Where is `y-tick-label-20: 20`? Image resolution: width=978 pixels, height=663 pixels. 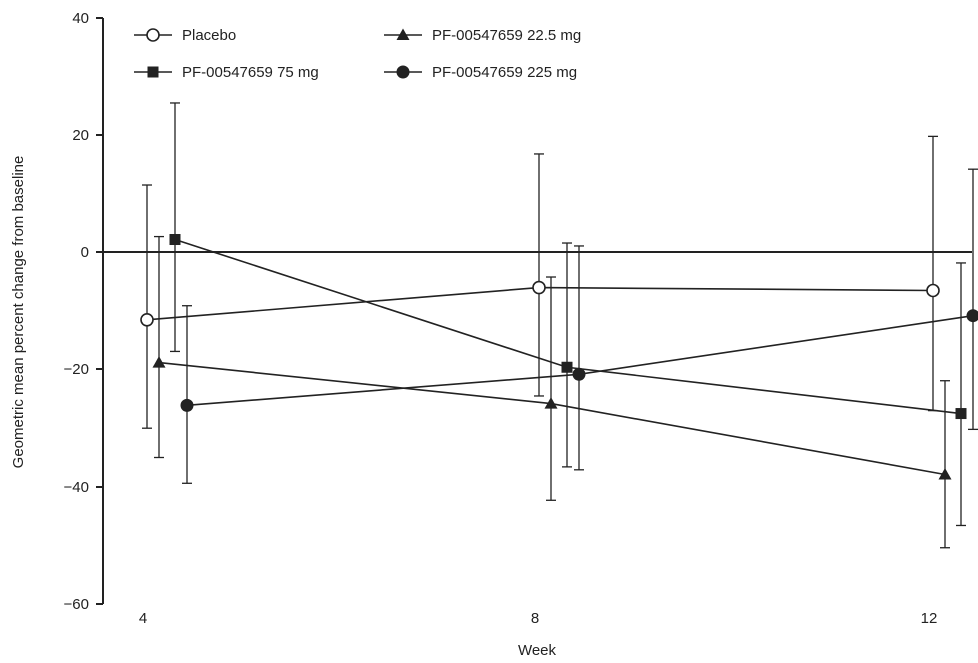 y-tick-label-20: 20 is located at coordinates (80, 135).